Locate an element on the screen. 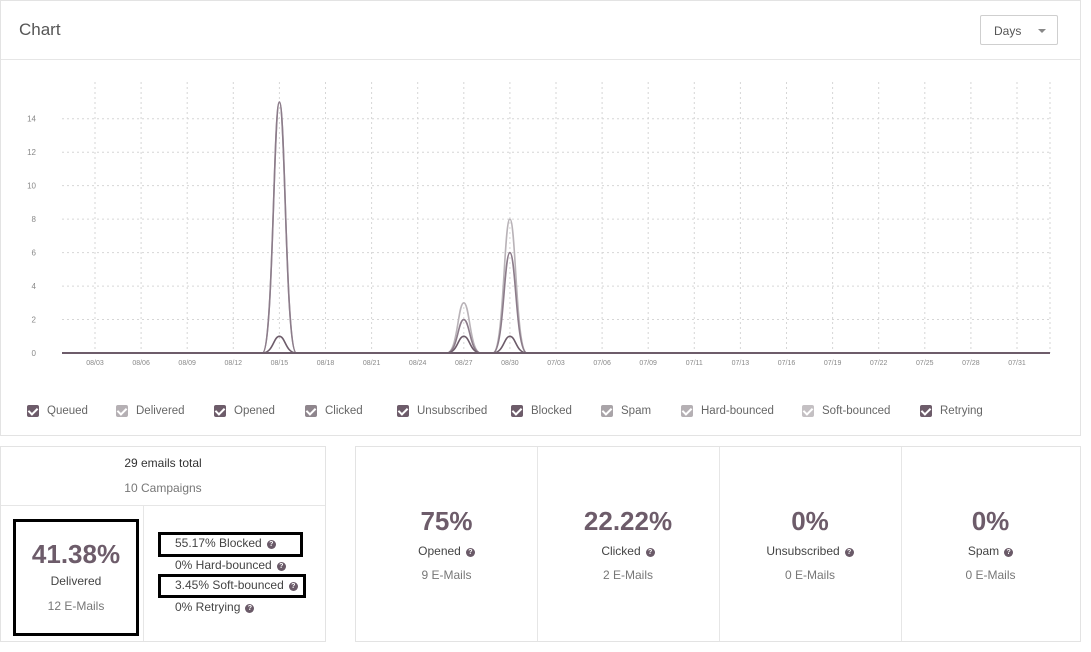 This screenshot has width=1091, height=652. x-tick-label: 08/09 is located at coordinates (187, 363).